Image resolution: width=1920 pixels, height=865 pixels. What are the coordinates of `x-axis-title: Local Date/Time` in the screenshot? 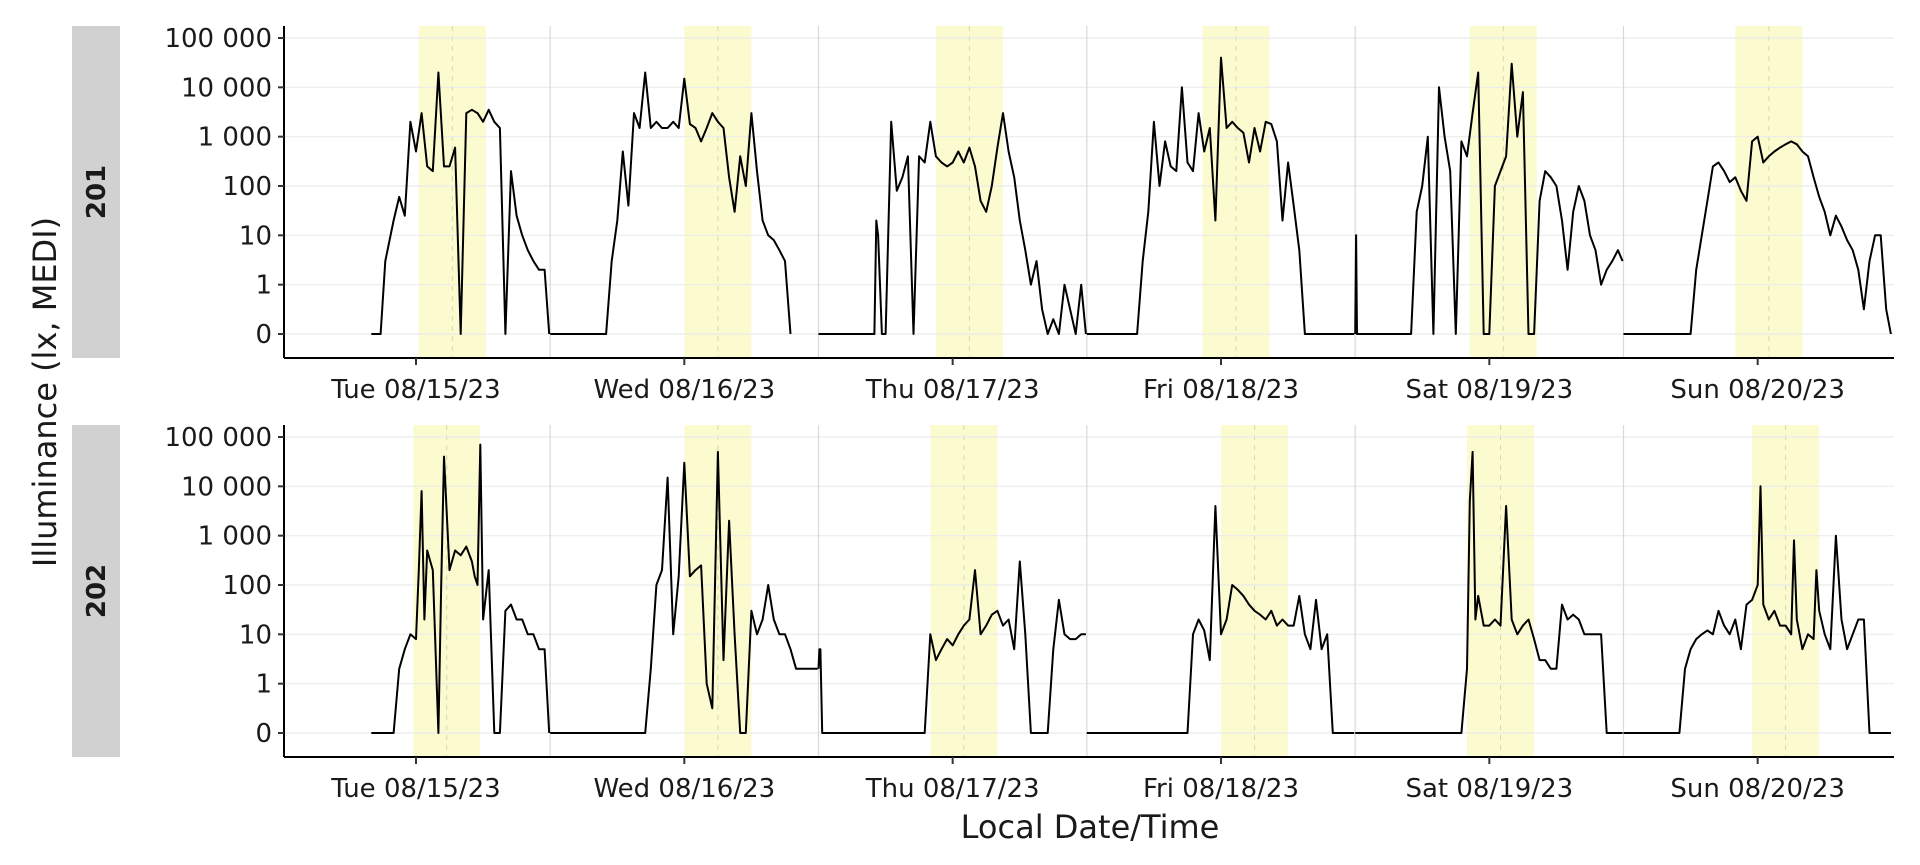 It's located at (1090, 827).